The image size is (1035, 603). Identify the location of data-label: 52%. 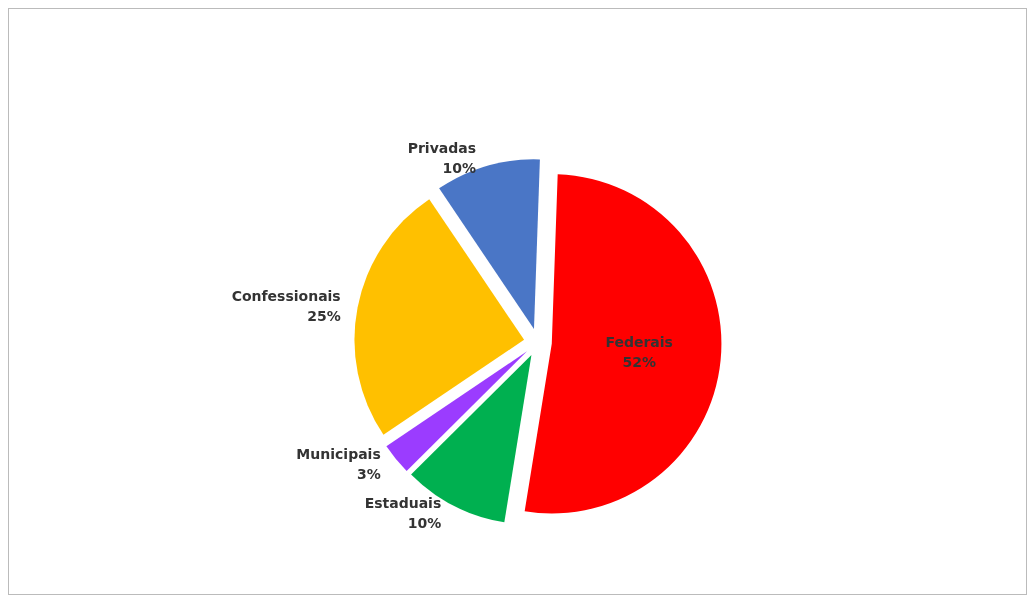
(639, 362).